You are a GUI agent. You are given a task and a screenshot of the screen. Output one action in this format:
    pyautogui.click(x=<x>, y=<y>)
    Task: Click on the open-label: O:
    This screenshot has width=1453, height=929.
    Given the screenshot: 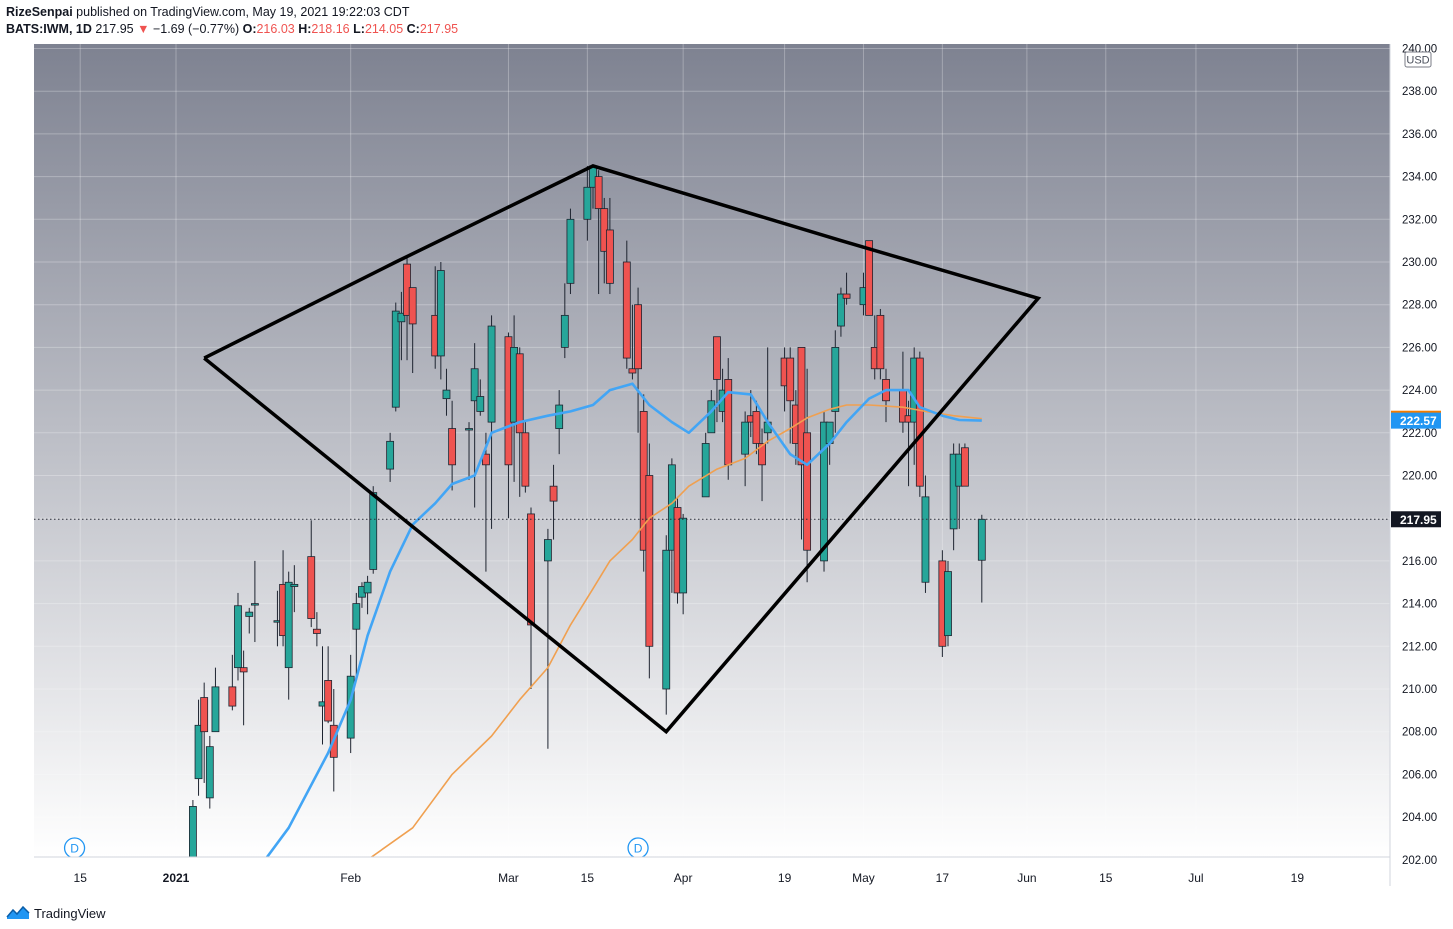 What is the action you would take?
    pyautogui.click(x=249, y=29)
    